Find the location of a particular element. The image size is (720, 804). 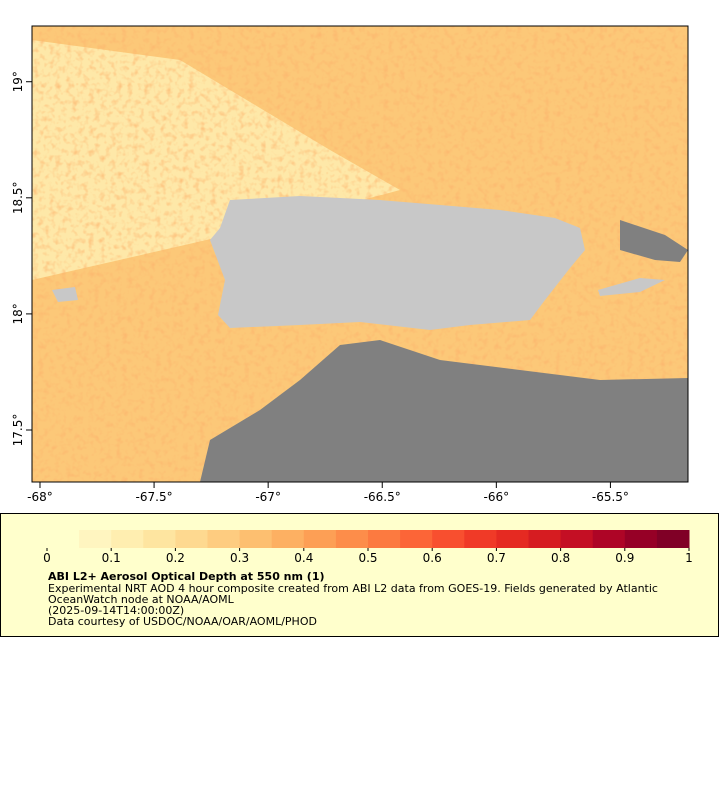

land-vieques is located at coordinates (631, 287).